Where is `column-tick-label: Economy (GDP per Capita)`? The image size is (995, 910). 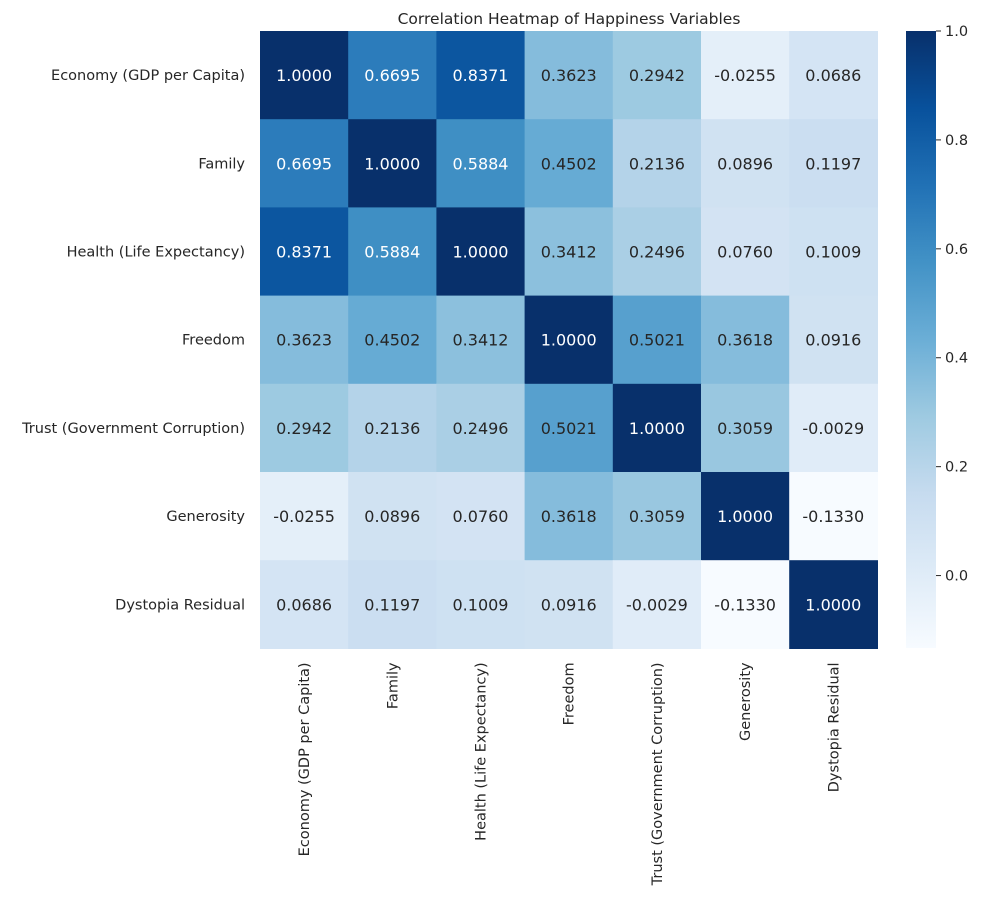 column-tick-label: Economy (GDP per Capita) is located at coordinates (305, 759).